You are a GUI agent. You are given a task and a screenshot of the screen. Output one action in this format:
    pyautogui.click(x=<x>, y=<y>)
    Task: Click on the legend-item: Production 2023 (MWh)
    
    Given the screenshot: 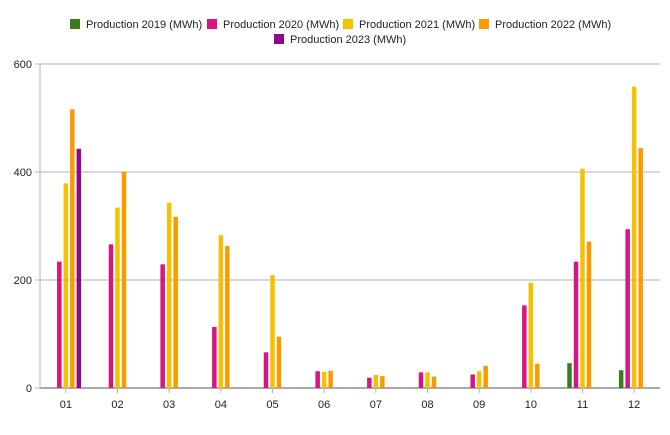 What is the action you would take?
    pyautogui.click(x=340, y=40)
    